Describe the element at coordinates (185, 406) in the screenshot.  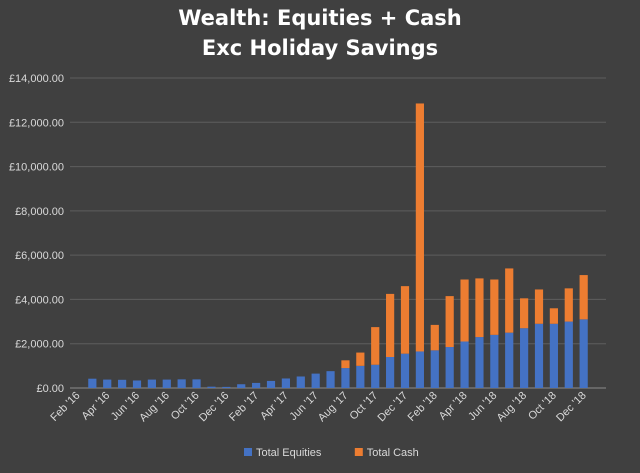
I see `x-tick-label: Oct '16` at that location.